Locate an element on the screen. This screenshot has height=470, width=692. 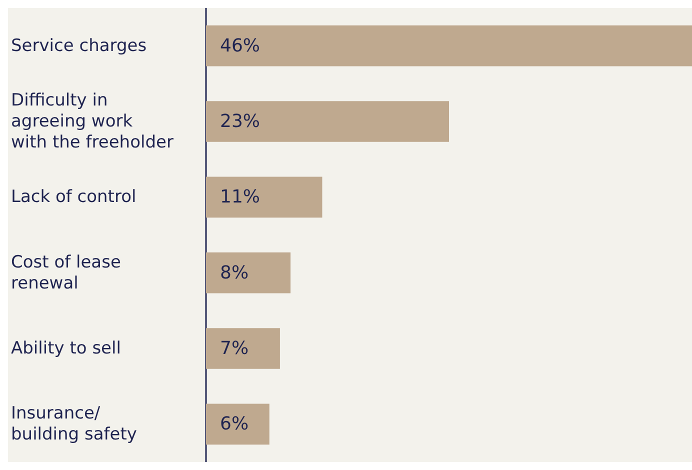
y-tick-label: Service charges is located at coordinates (79, 46).